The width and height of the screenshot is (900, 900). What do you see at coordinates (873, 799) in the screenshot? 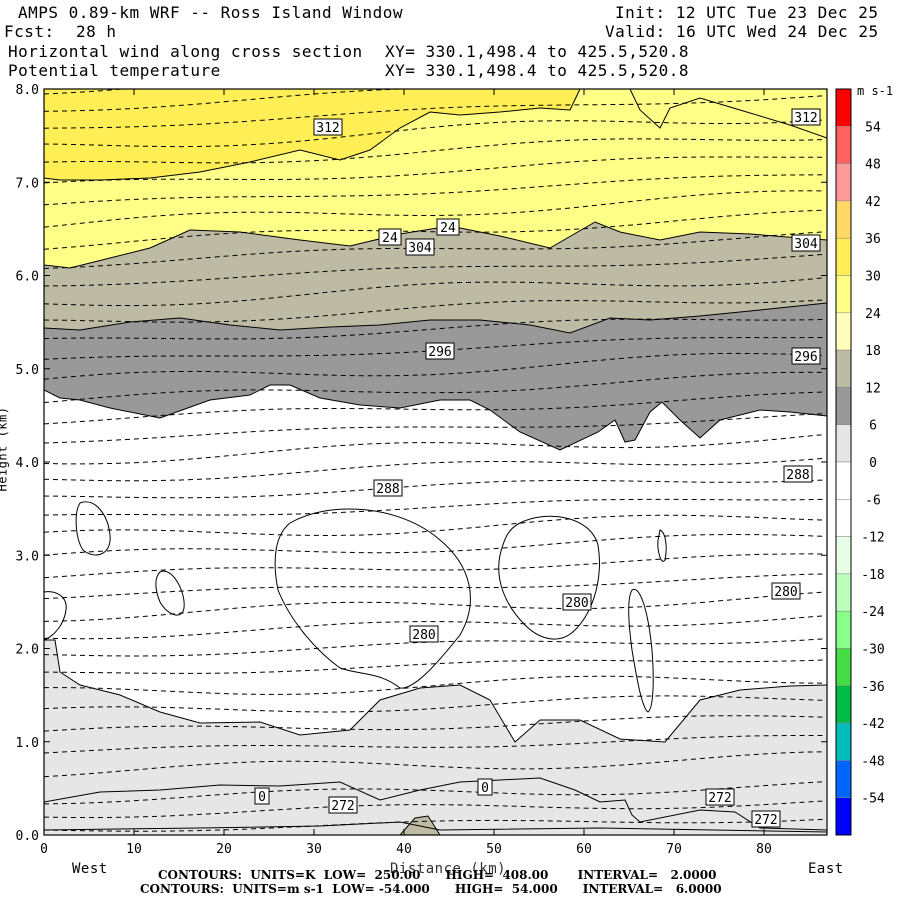
I see `colorbar-level: -54` at bounding box center [873, 799].